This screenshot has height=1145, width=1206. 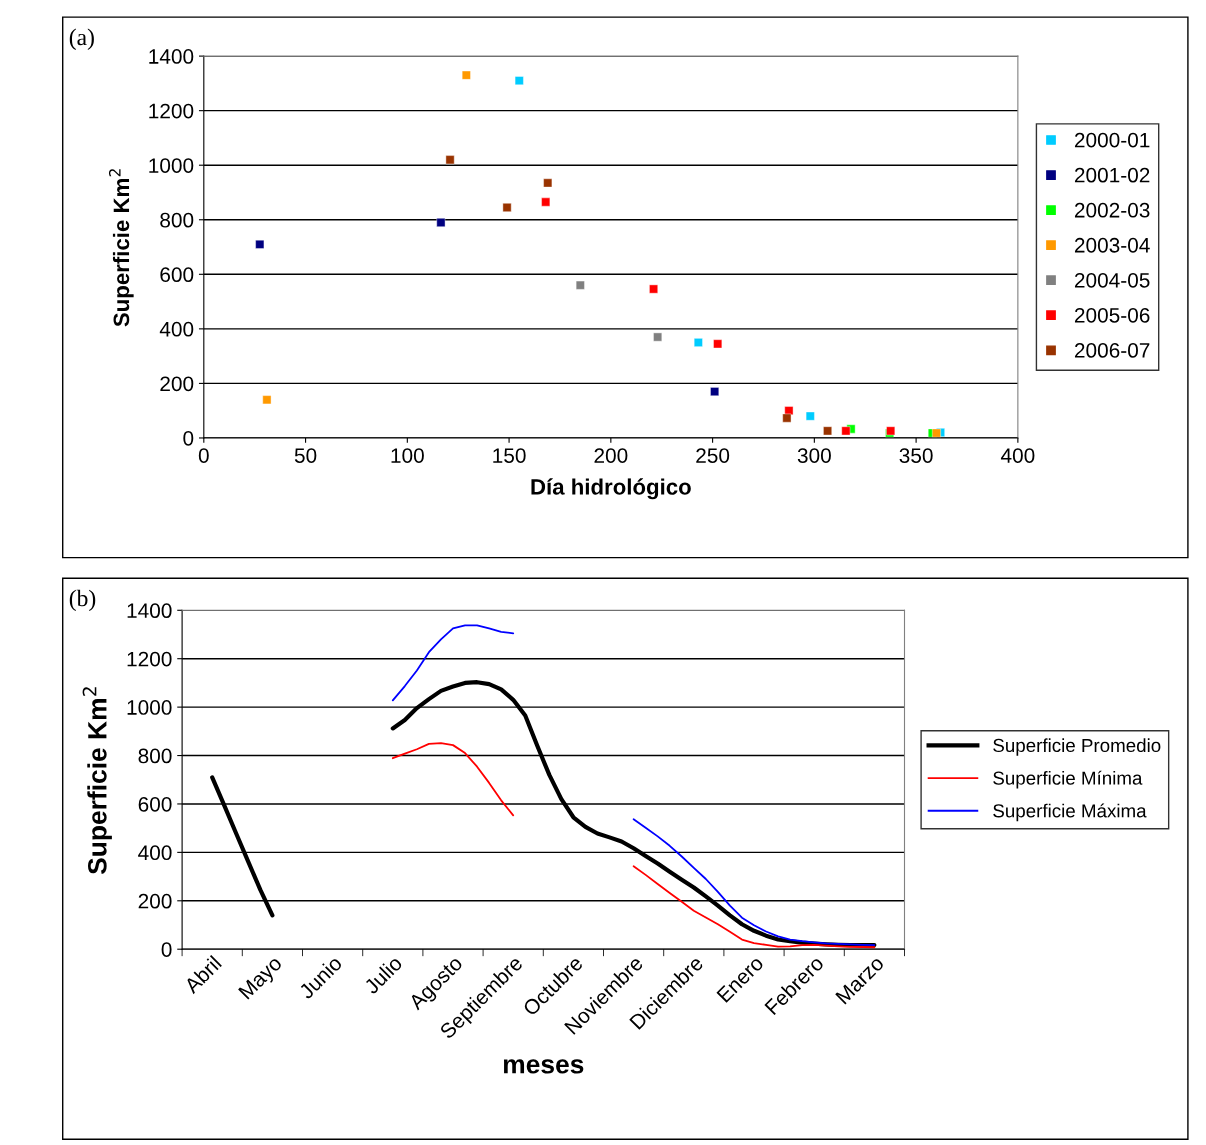 I want to click on x-tick-label: Julio, so click(x=383, y=974).